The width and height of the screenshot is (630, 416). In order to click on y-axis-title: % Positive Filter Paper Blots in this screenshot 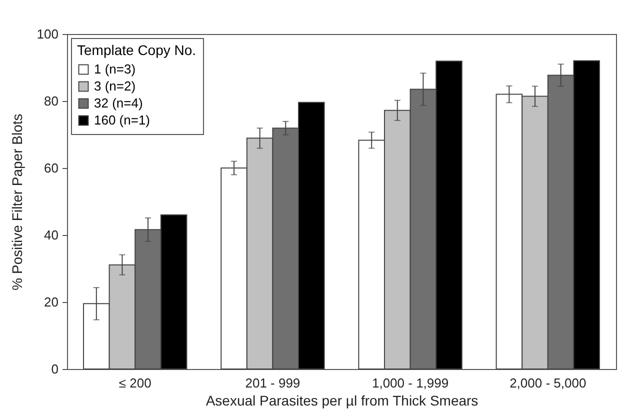, I will do `click(16, 202)`.